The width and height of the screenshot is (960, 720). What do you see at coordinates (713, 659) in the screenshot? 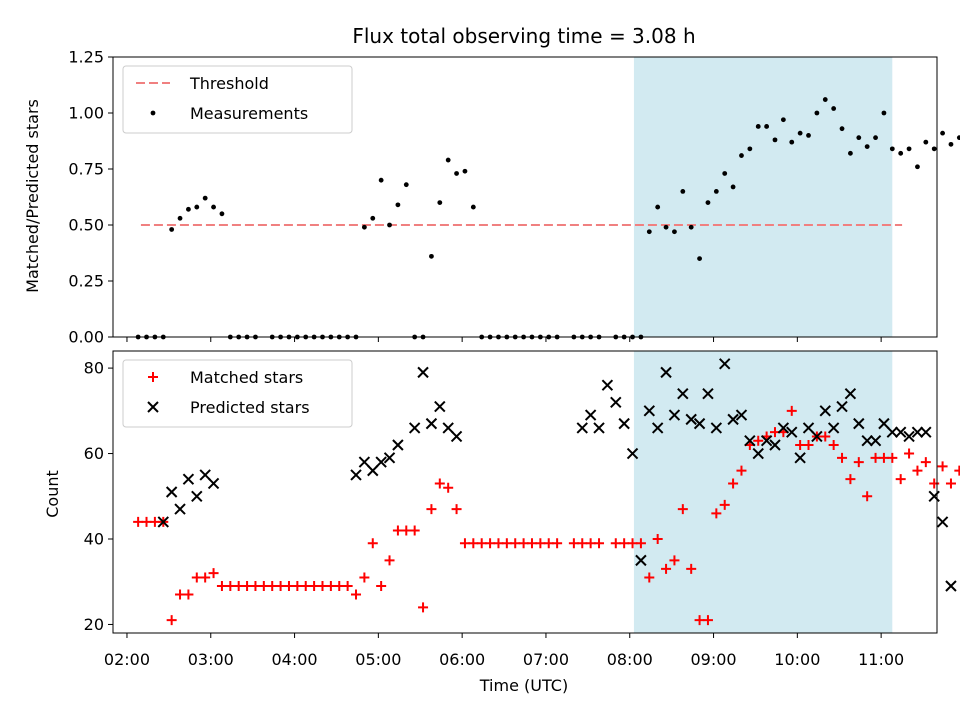
I see `x-tick-label: 09:00` at bounding box center [713, 659].